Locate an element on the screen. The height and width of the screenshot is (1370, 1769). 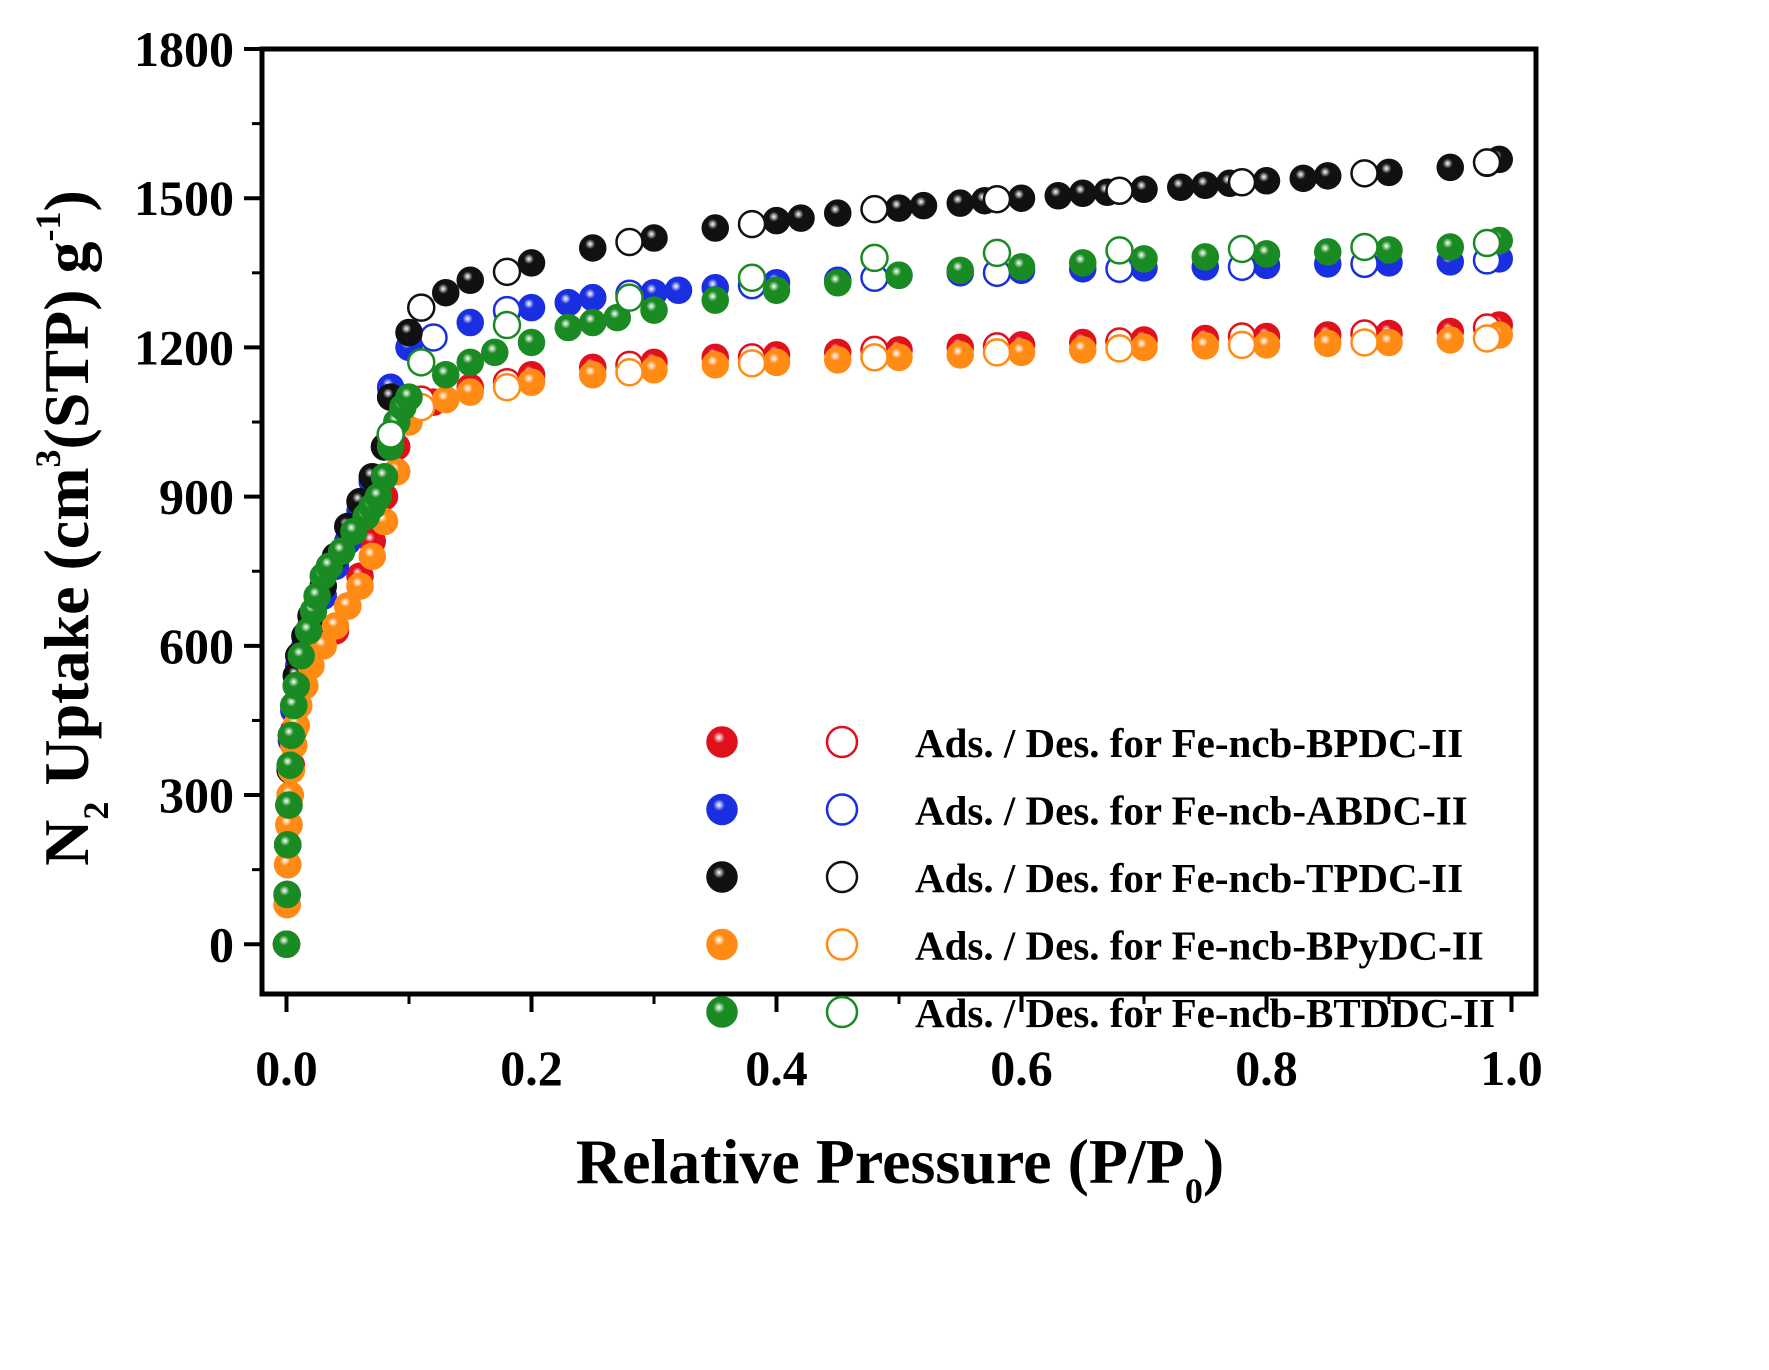
x-tick-label: 0.8 is located at coordinates (1266, 1068).